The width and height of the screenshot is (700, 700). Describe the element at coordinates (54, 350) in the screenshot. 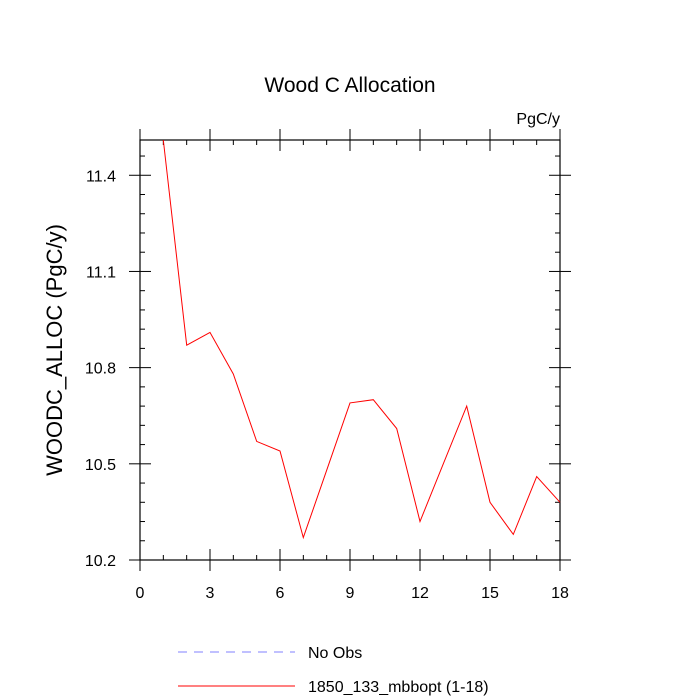

I see `y-axis-label: WOODC_ALLOC (PgC/y)` at that location.